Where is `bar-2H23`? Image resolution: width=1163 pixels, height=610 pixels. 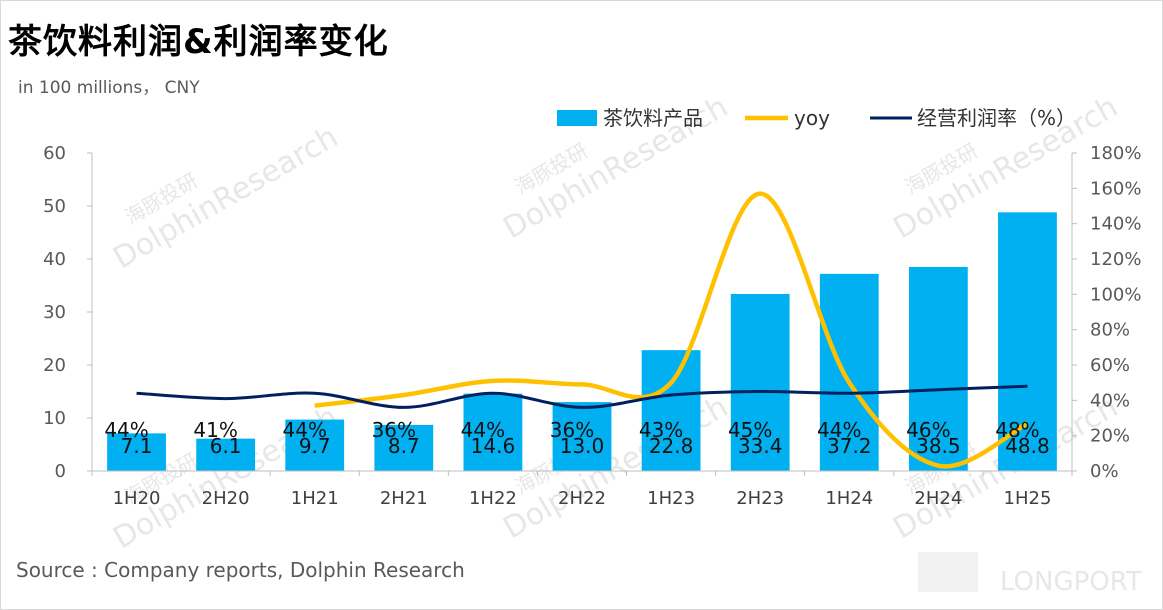
bar-2H23 is located at coordinates (760, 382).